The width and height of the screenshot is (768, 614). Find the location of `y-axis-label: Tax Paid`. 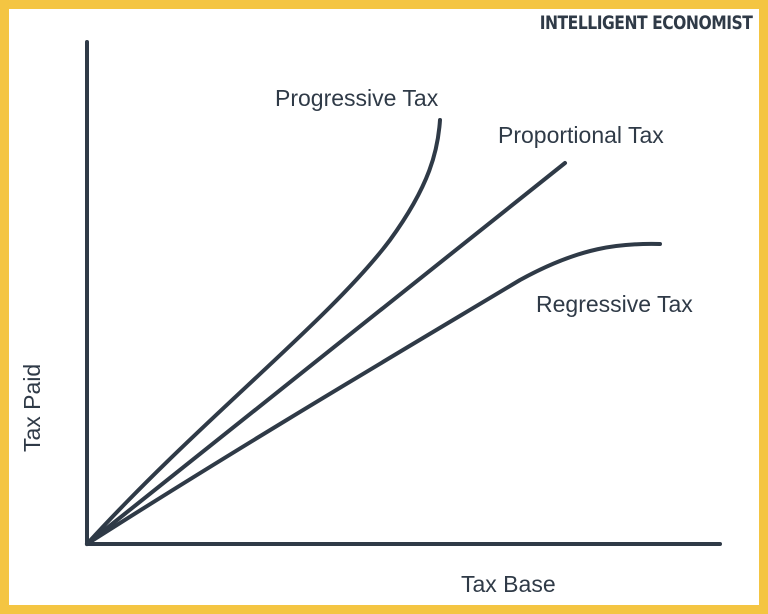

y-axis-label: Tax Paid is located at coordinates (32, 408).